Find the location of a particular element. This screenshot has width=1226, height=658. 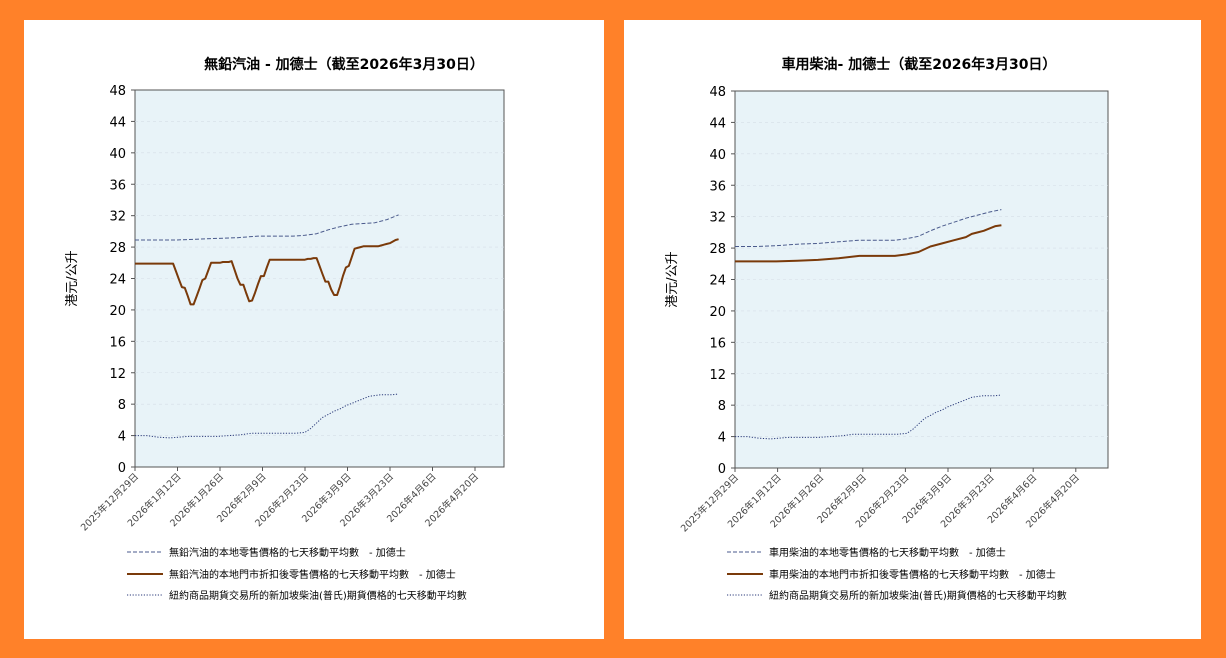

chart-title: 車用柴油- 加德士（截至2026年3月30日） is located at coordinates (919, 64).